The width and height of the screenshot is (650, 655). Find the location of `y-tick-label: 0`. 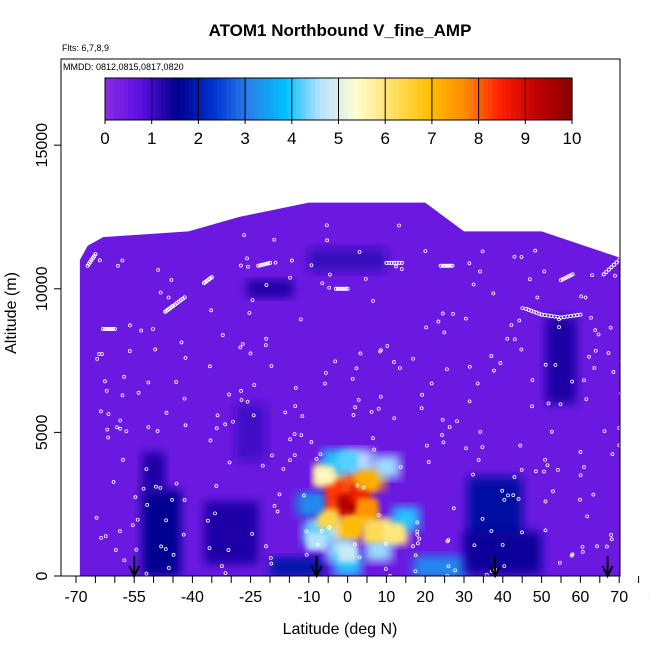

y-tick-label: 0 is located at coordinates (42, 575).